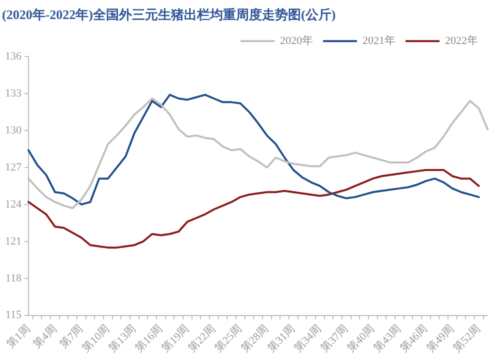 The width and height of the screenshot is (500, 362). I want to click on y-tick-label: 127, so click(13, 167).